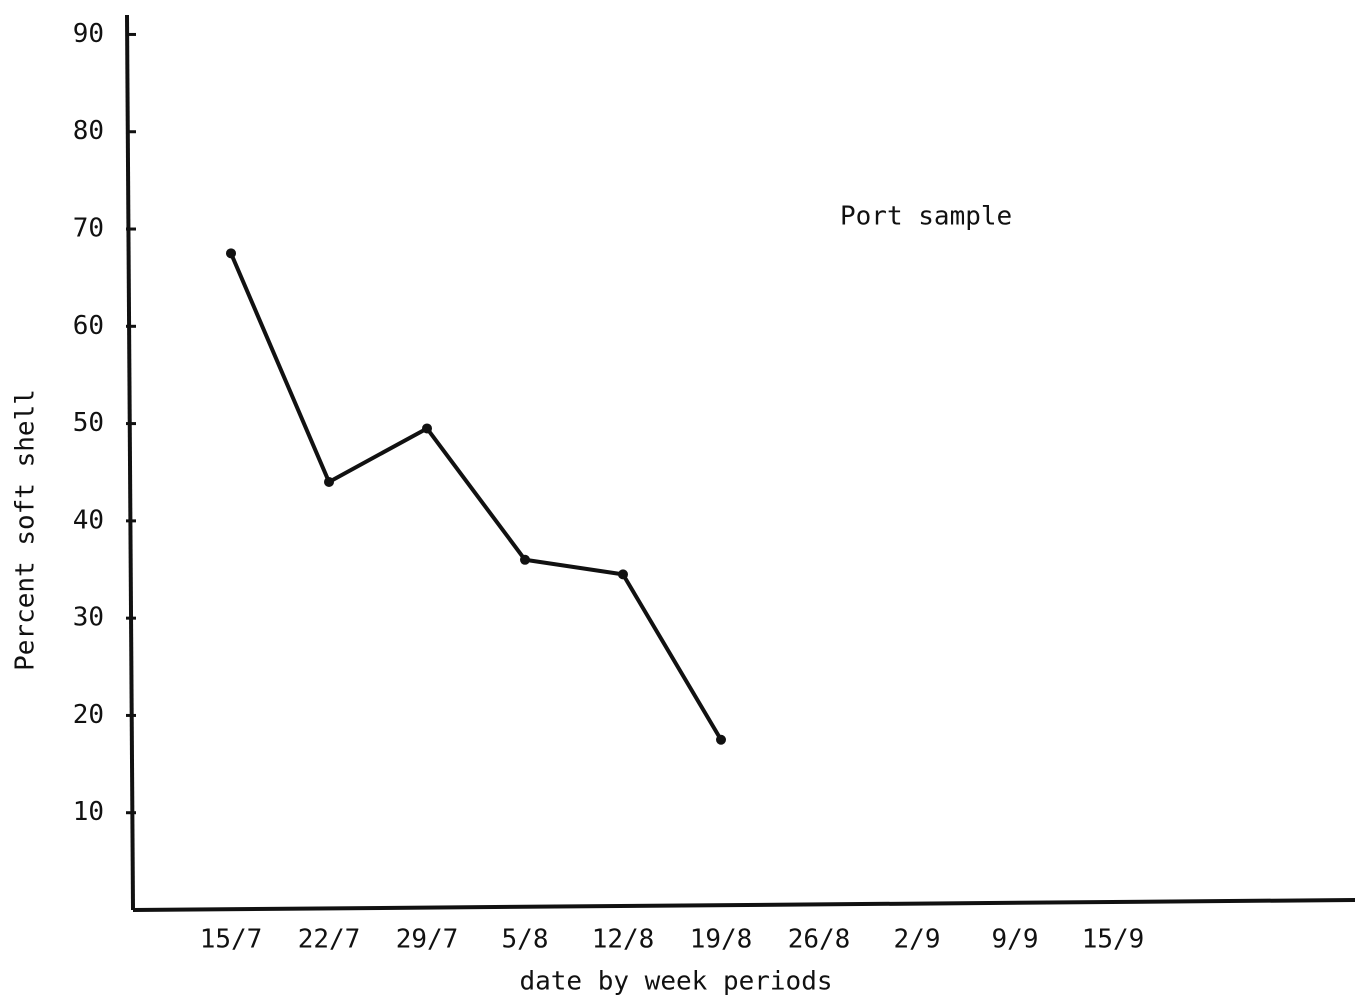  What do you see at coordinates (721, 940) in the screenshot?
I see `x-tick-label: 19/8` at bounding box center [721, 940].